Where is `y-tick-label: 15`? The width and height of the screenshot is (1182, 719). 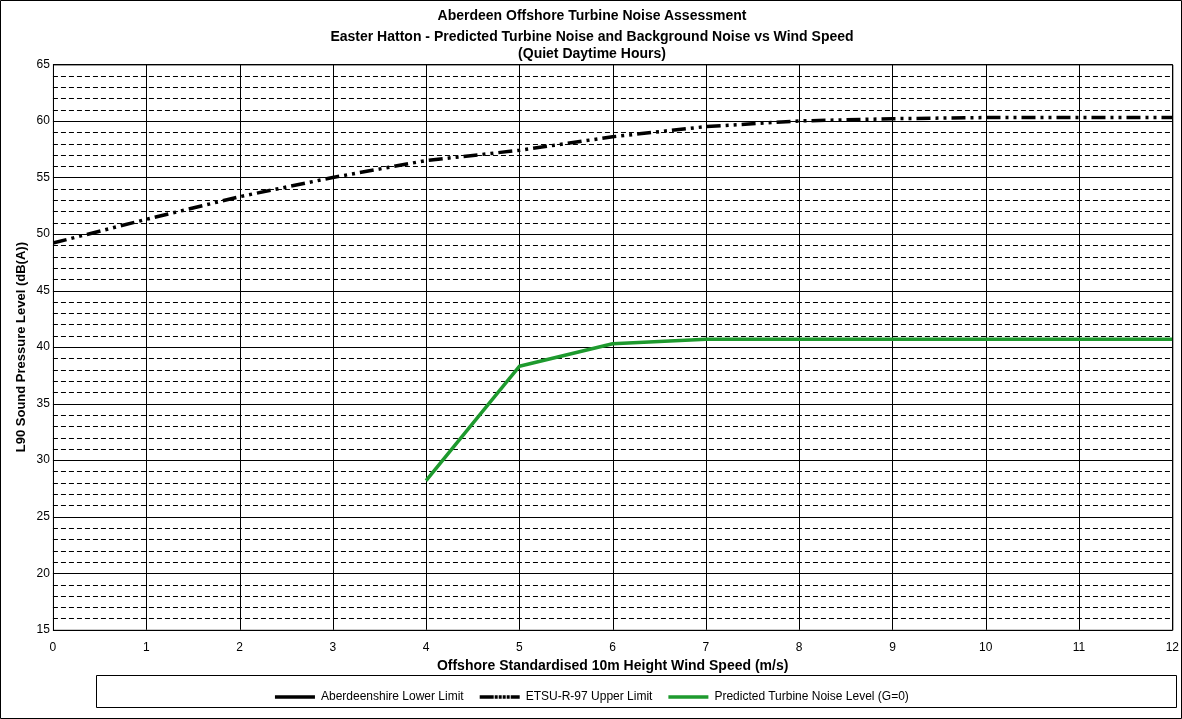
y-tick-label: 15 is located at coordinates (43, 629).